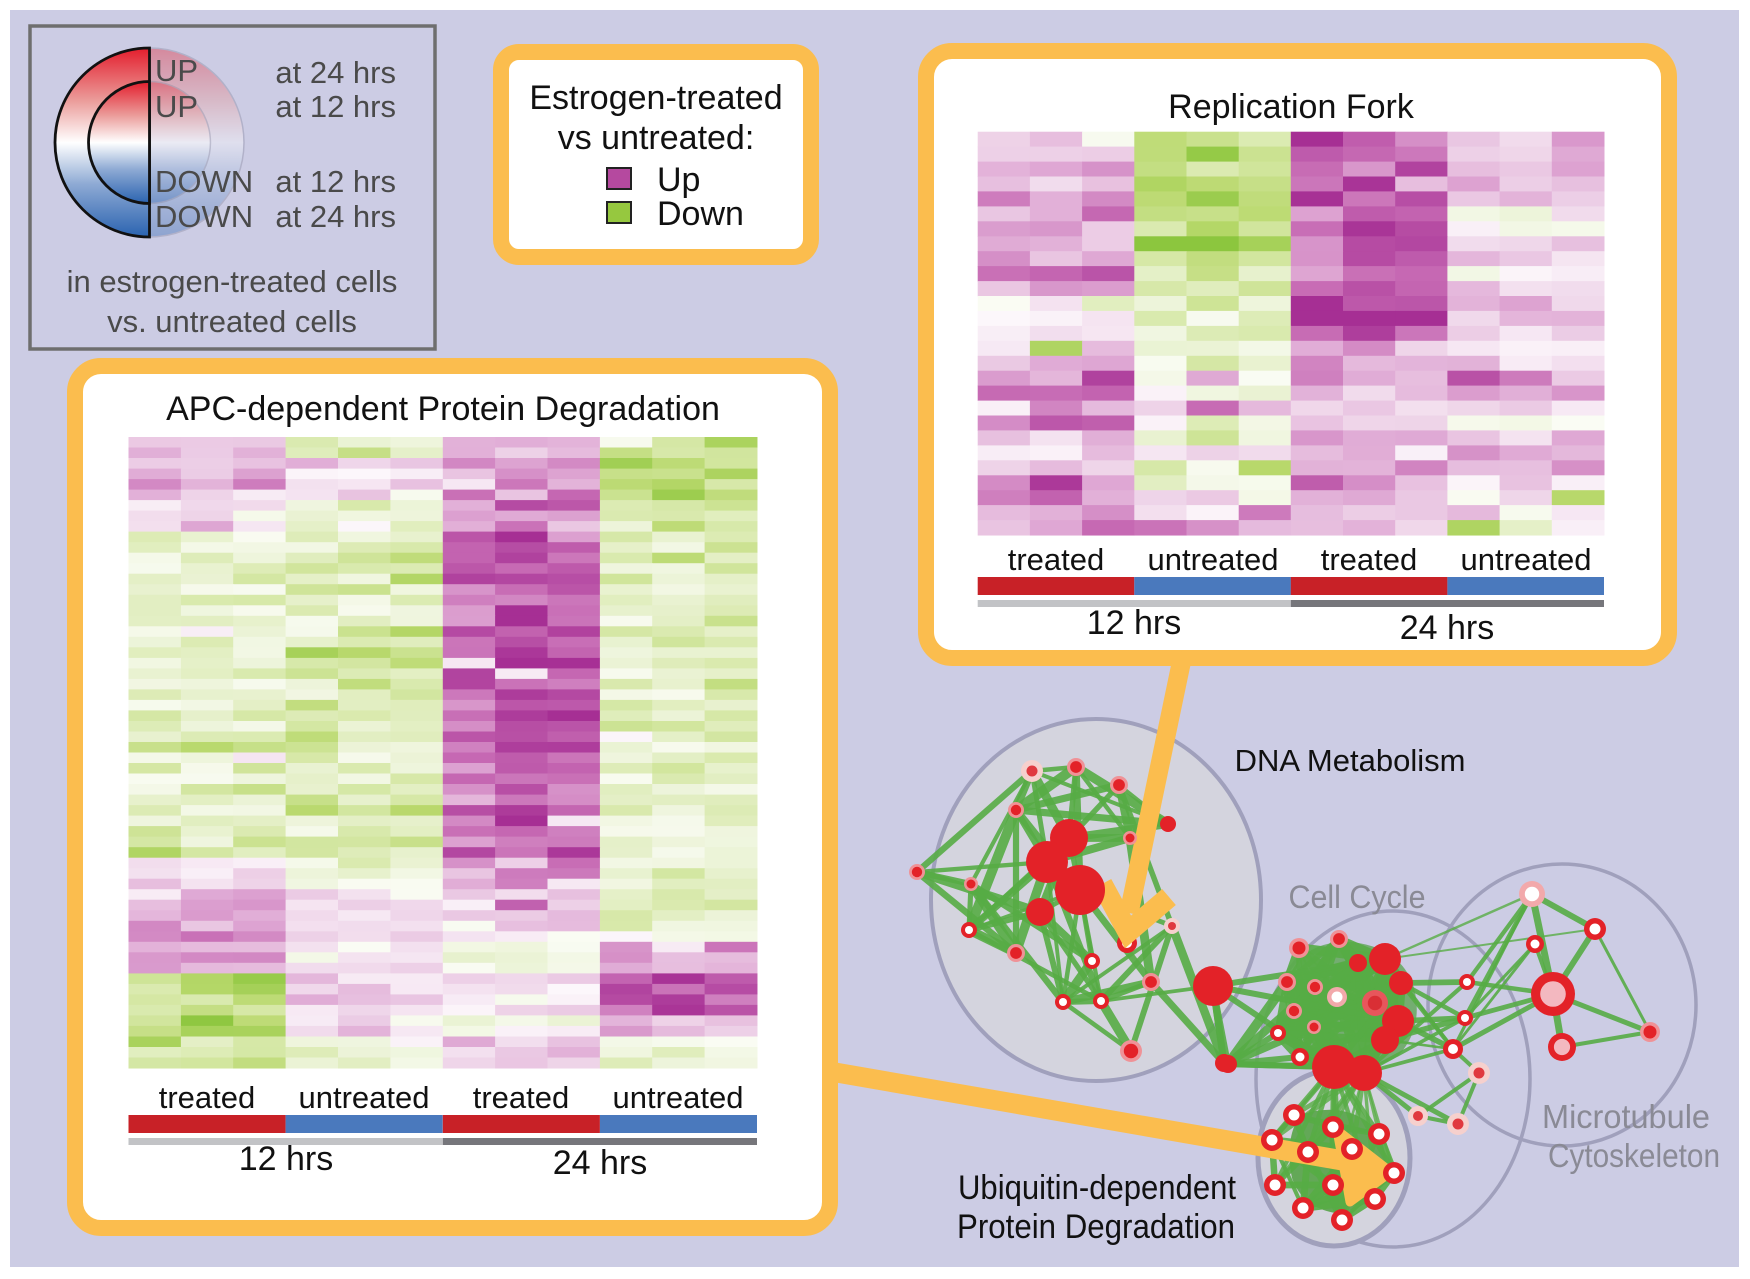  I want to click on svg-text: Down, so click(700, 214).